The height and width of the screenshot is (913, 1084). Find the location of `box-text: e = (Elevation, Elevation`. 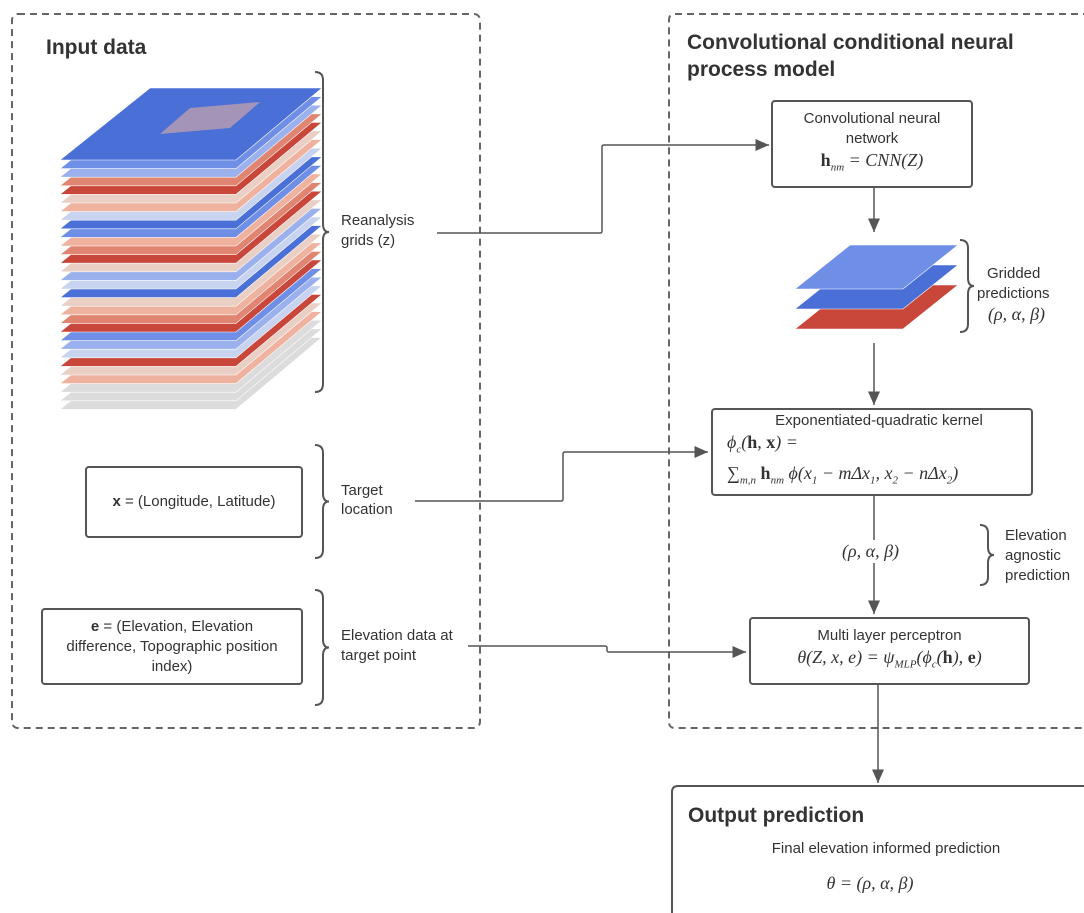

box-text: e = (Elevation, Elevation is located at coordinates (172, 627).